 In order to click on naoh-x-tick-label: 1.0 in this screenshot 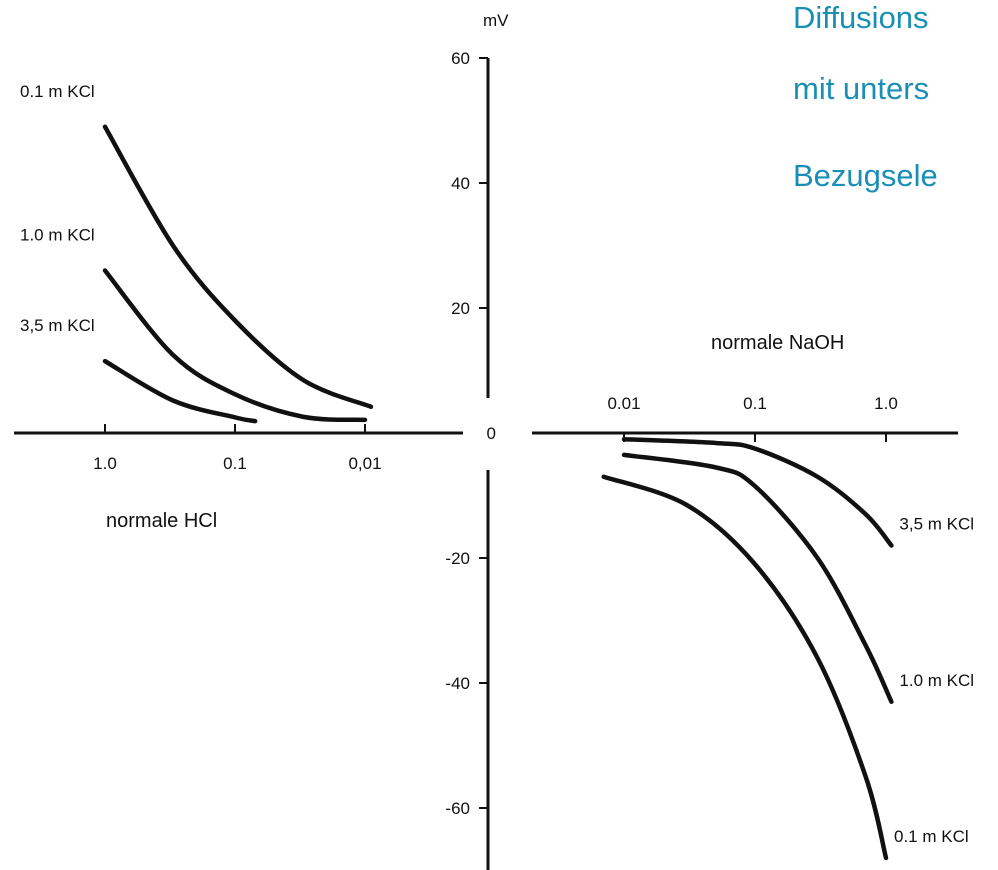, I will do `click(886, 403)`.